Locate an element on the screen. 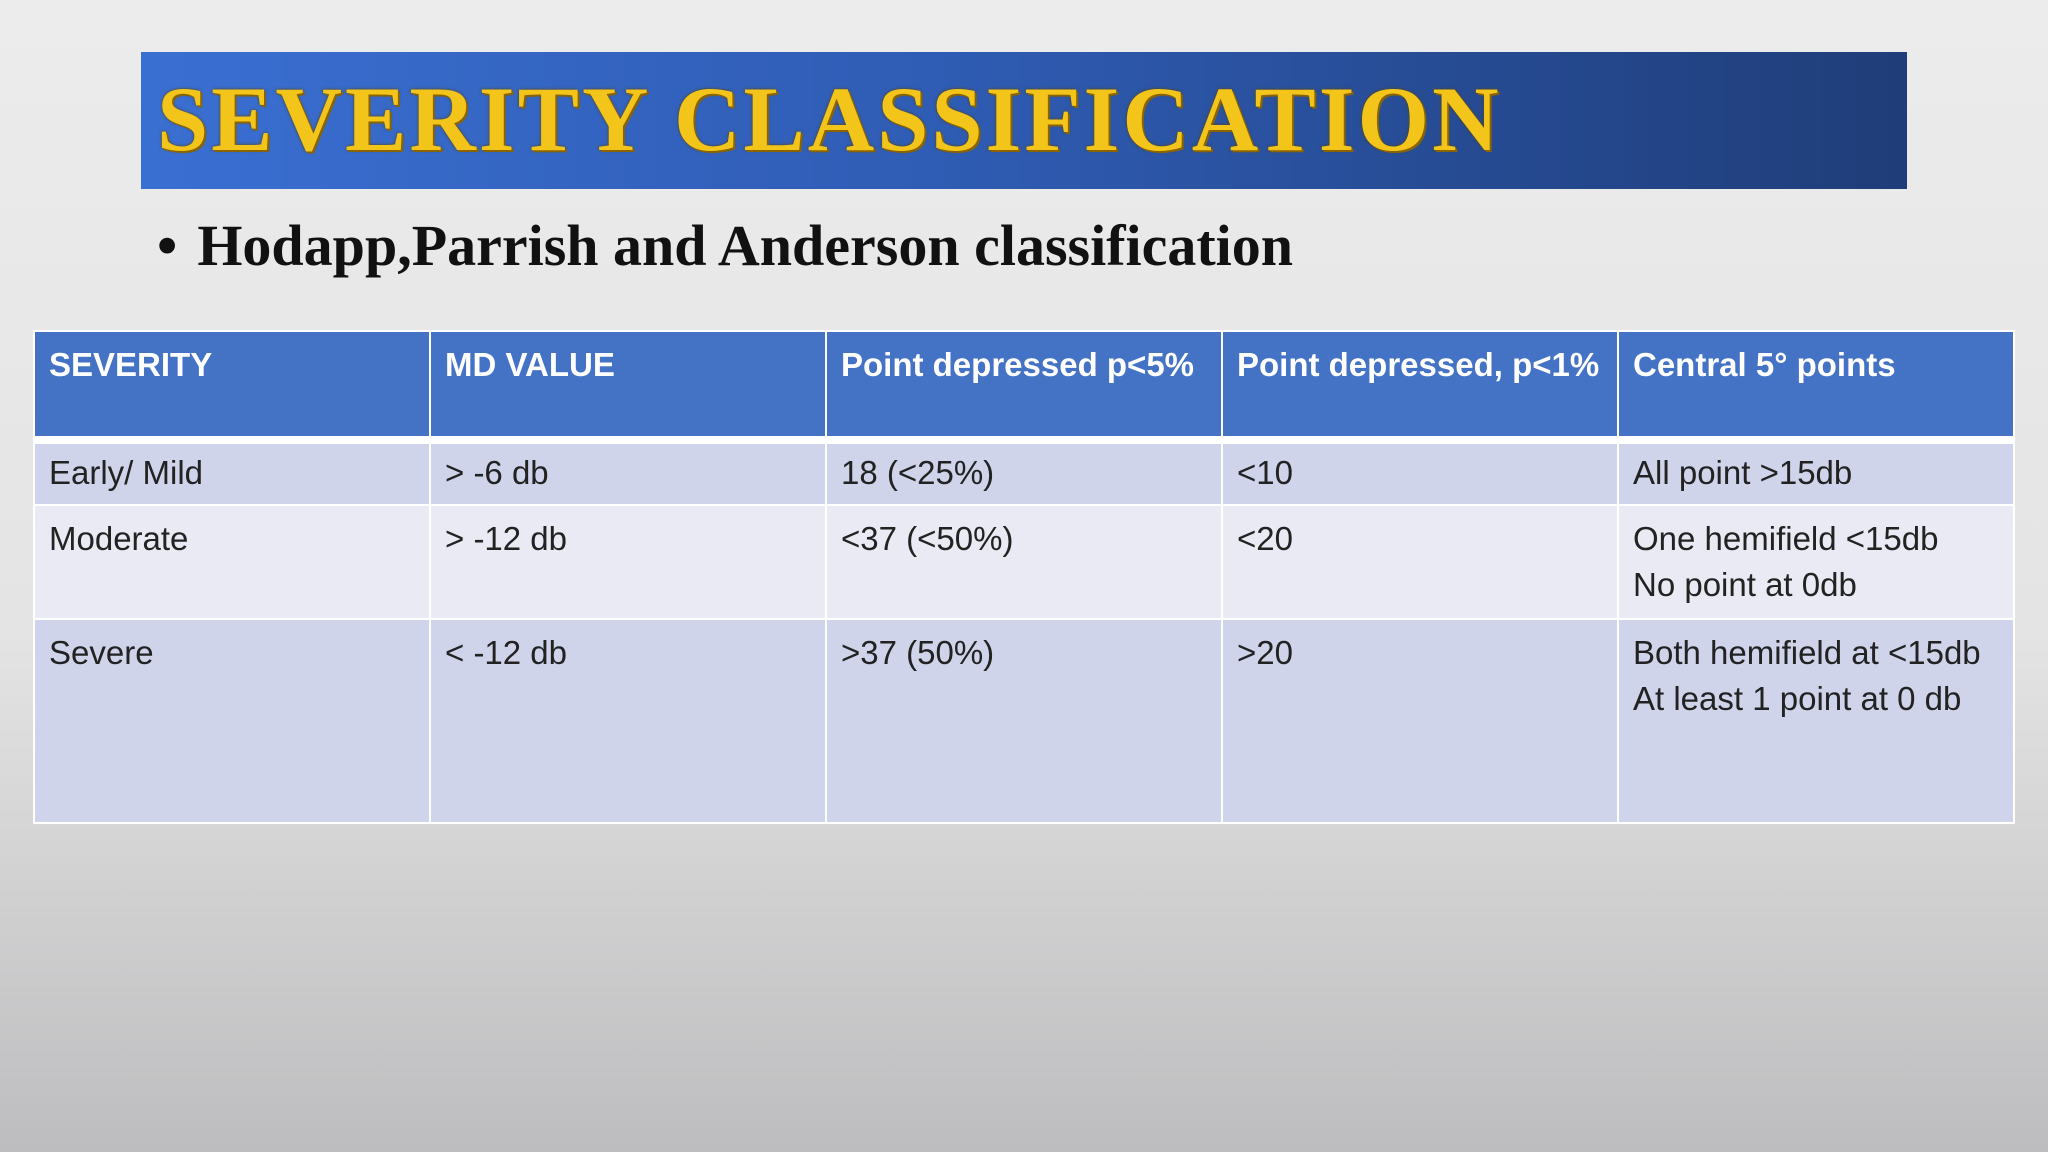 This screenshot has width=2048, height=1152. column-header: SEVERITY is located at coordinates (232, 387).